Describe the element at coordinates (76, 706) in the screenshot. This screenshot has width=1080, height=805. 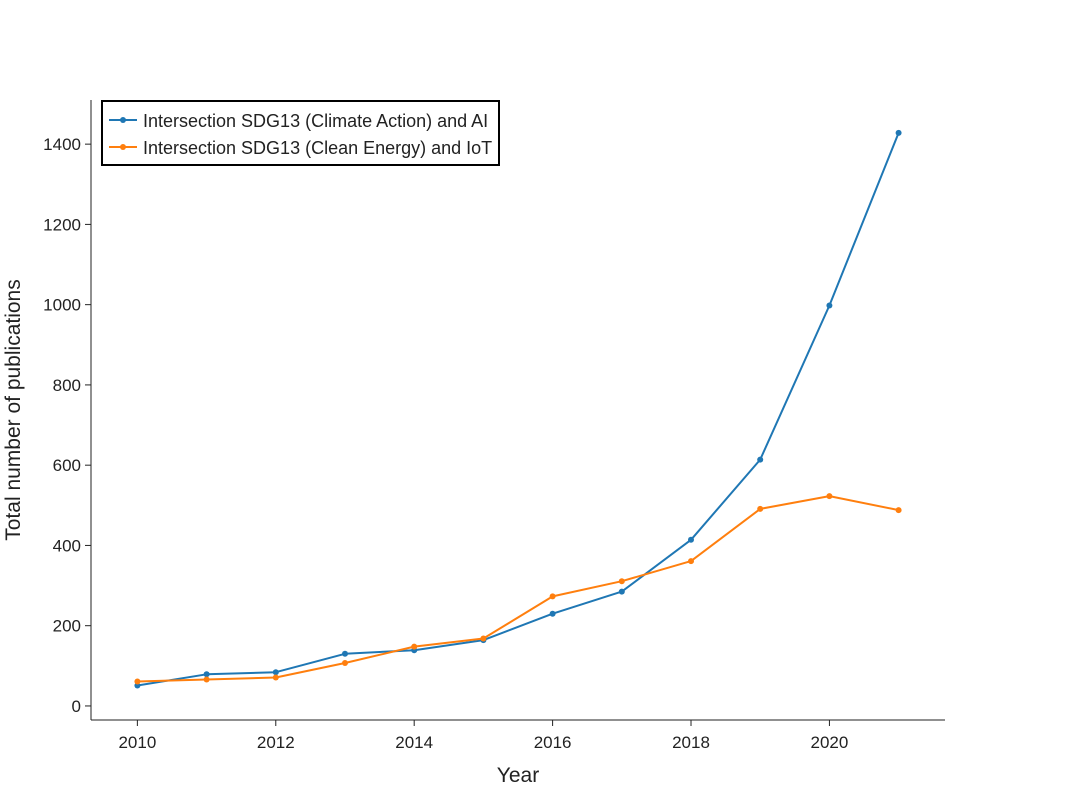
I see `y-tick-label: 0` at that location.